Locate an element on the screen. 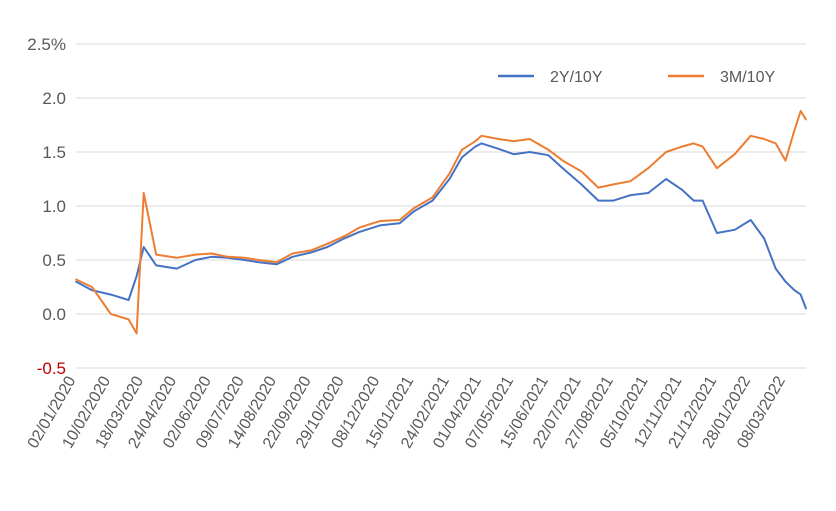  legend-label: 3M/10Y is located at coordinates (747, 77).